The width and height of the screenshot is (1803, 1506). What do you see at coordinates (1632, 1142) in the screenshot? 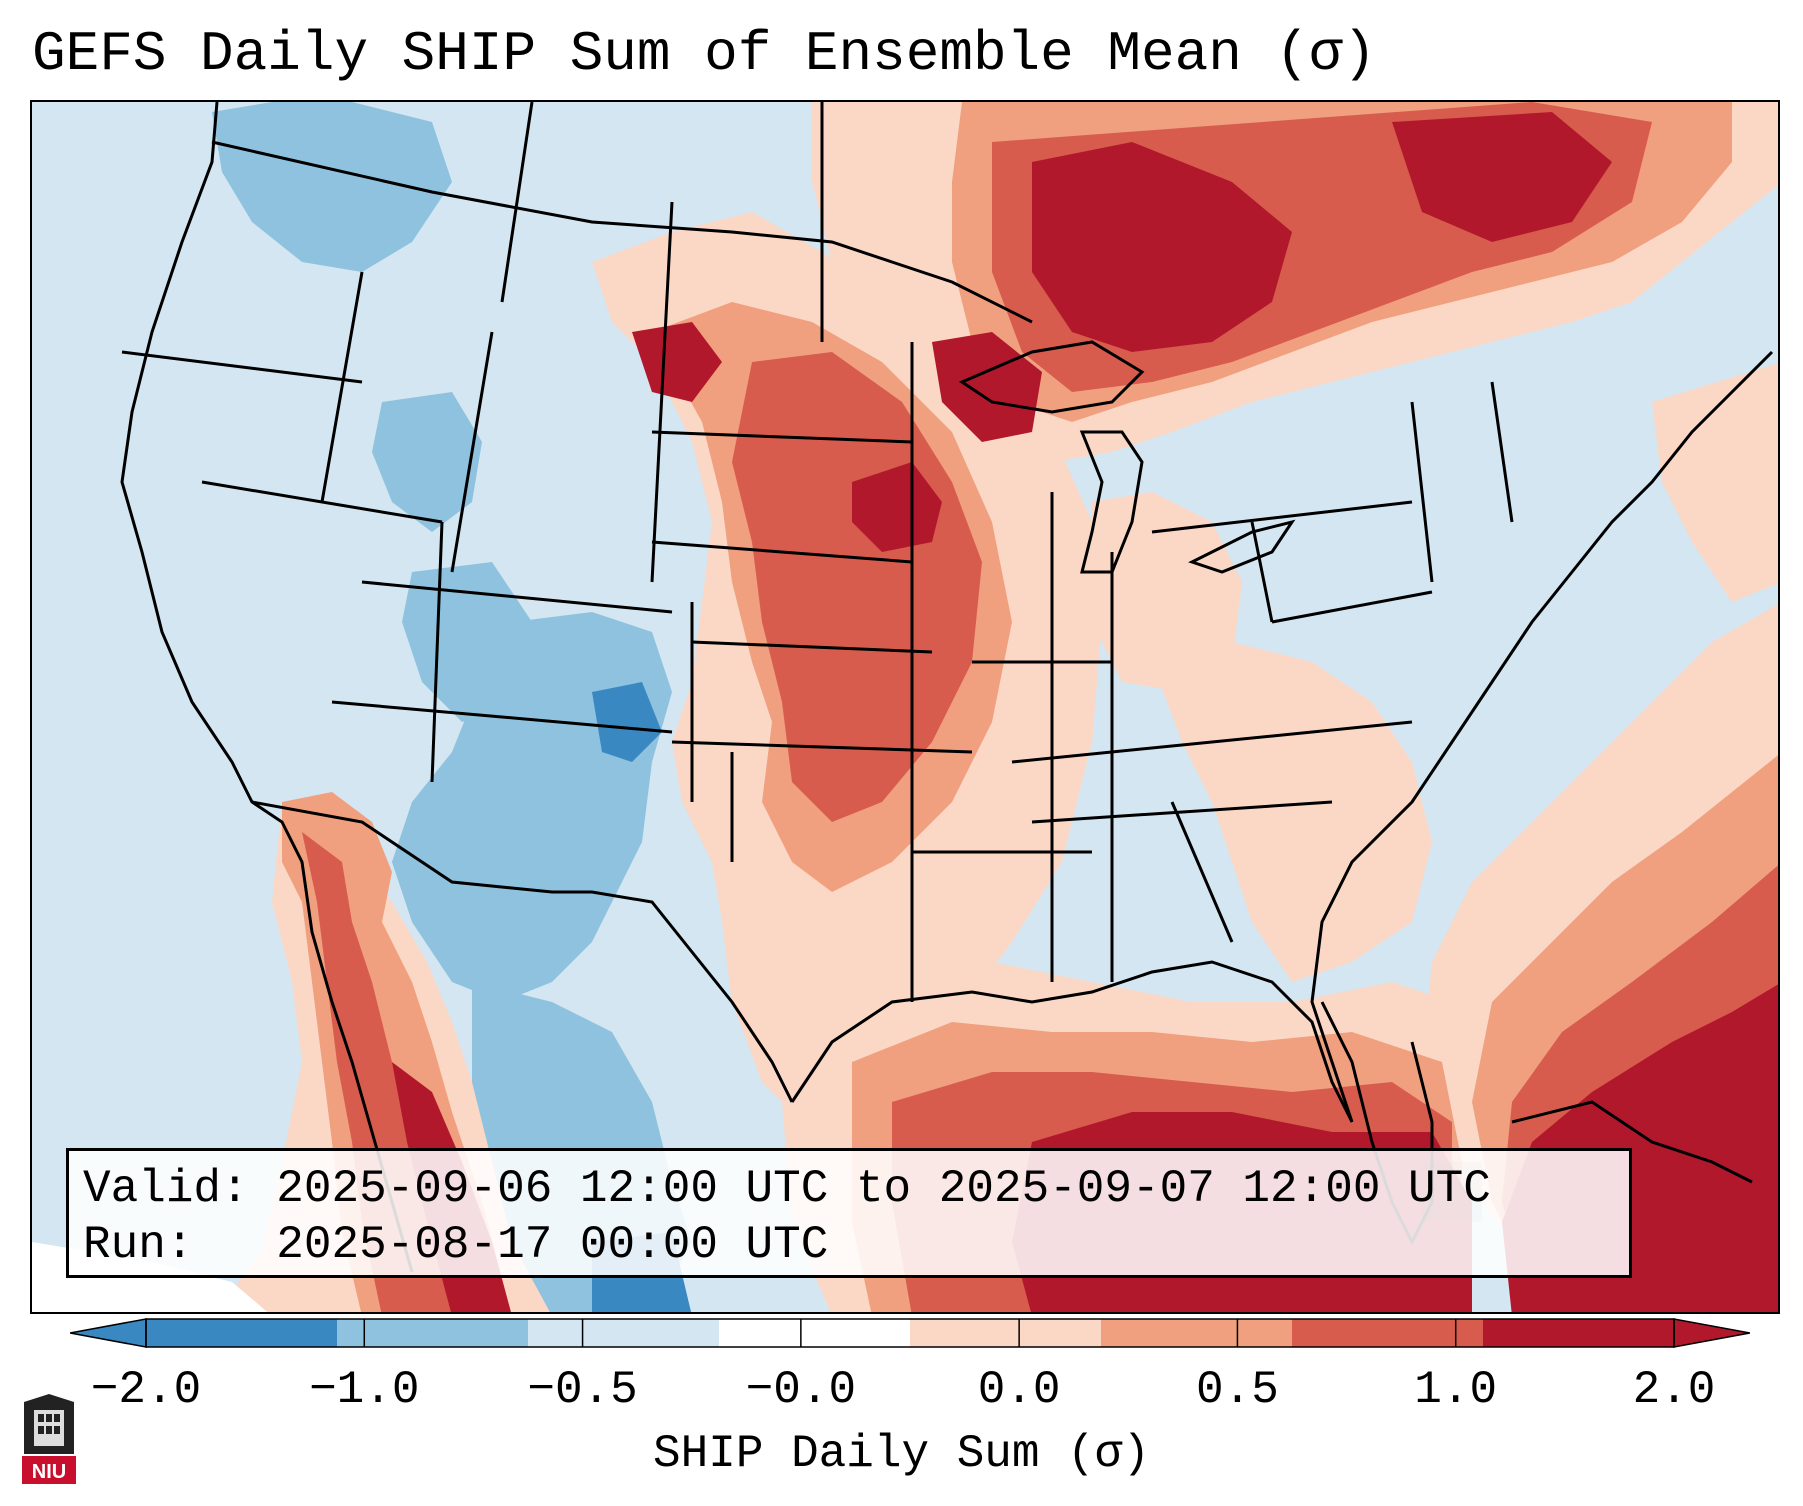
I see `cuba-outline` at bounding box center [1632, 1142].